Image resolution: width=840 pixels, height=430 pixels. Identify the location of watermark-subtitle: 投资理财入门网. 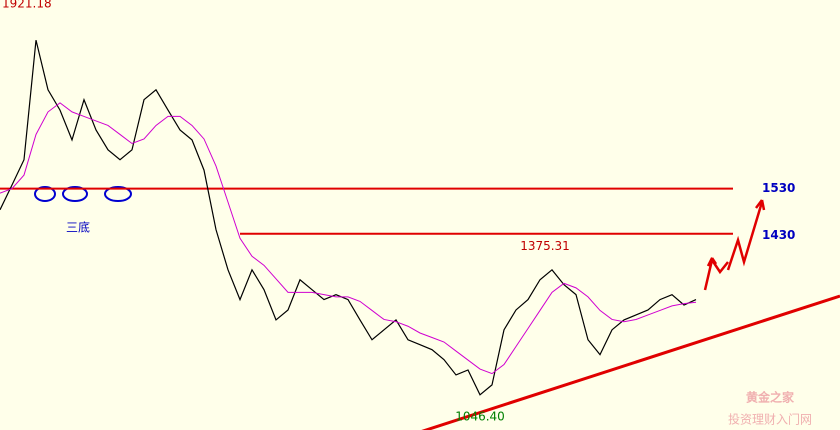
(770, 419).